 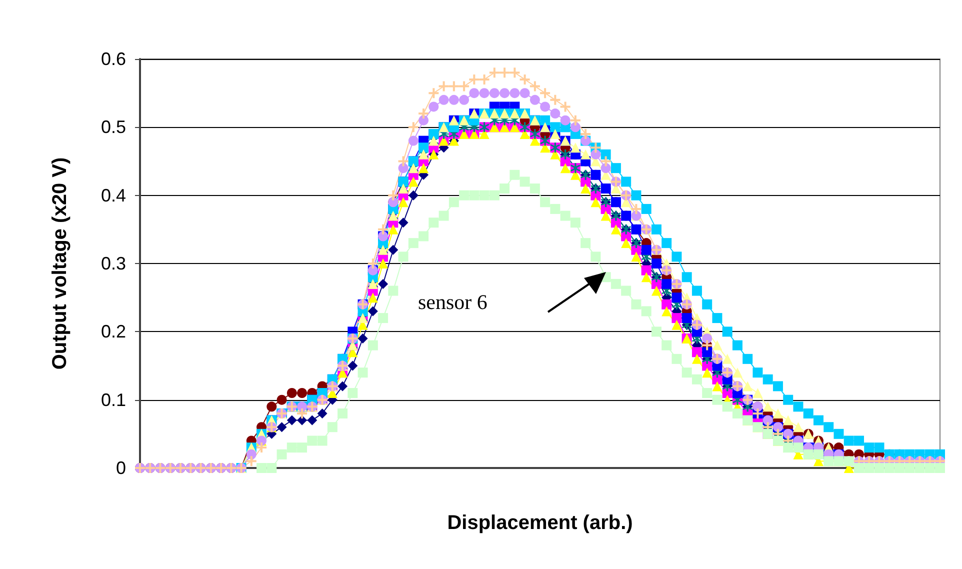 What do you see at coordinates (453, 302) in the screenshot?
I see `annotation: sensor 6` at bounding box center [453, 302].